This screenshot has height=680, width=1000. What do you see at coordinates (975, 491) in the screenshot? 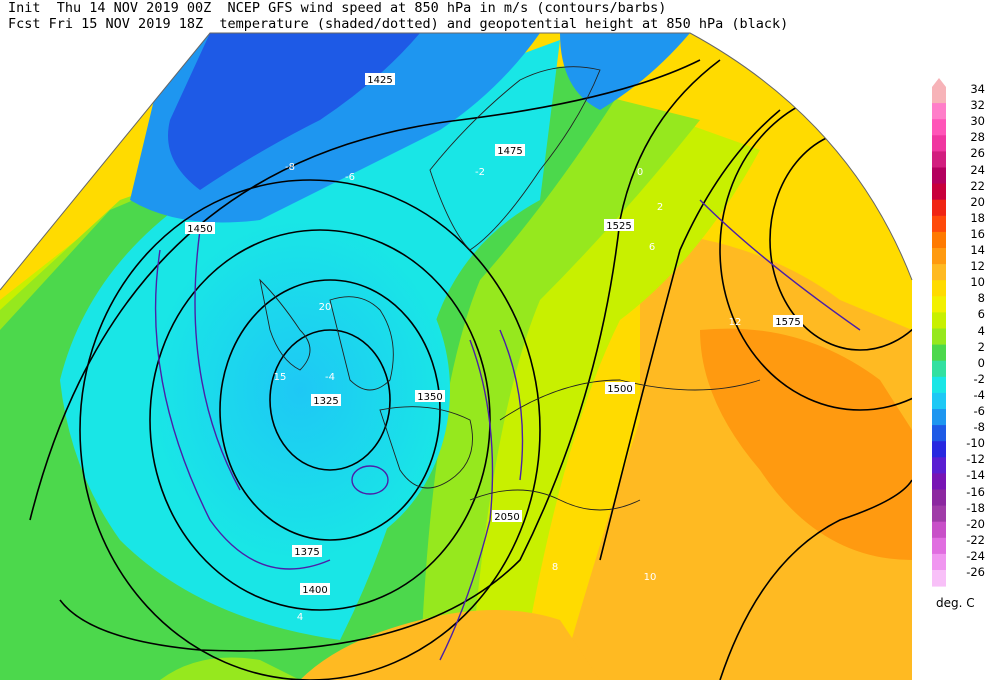
I see `legend-label: -16` at bounding box center [975, 491].